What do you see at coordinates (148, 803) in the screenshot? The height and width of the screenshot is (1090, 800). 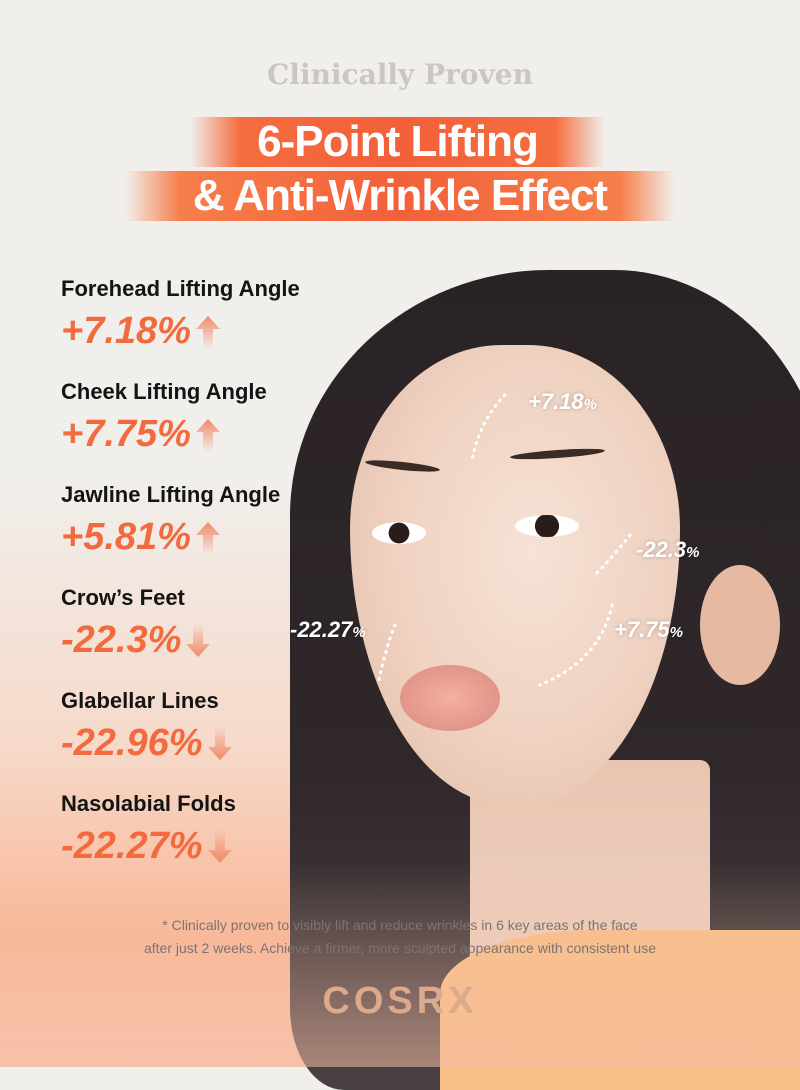 I see `stat-label: Nasolabial Folds` at bounding box center [148, 803].